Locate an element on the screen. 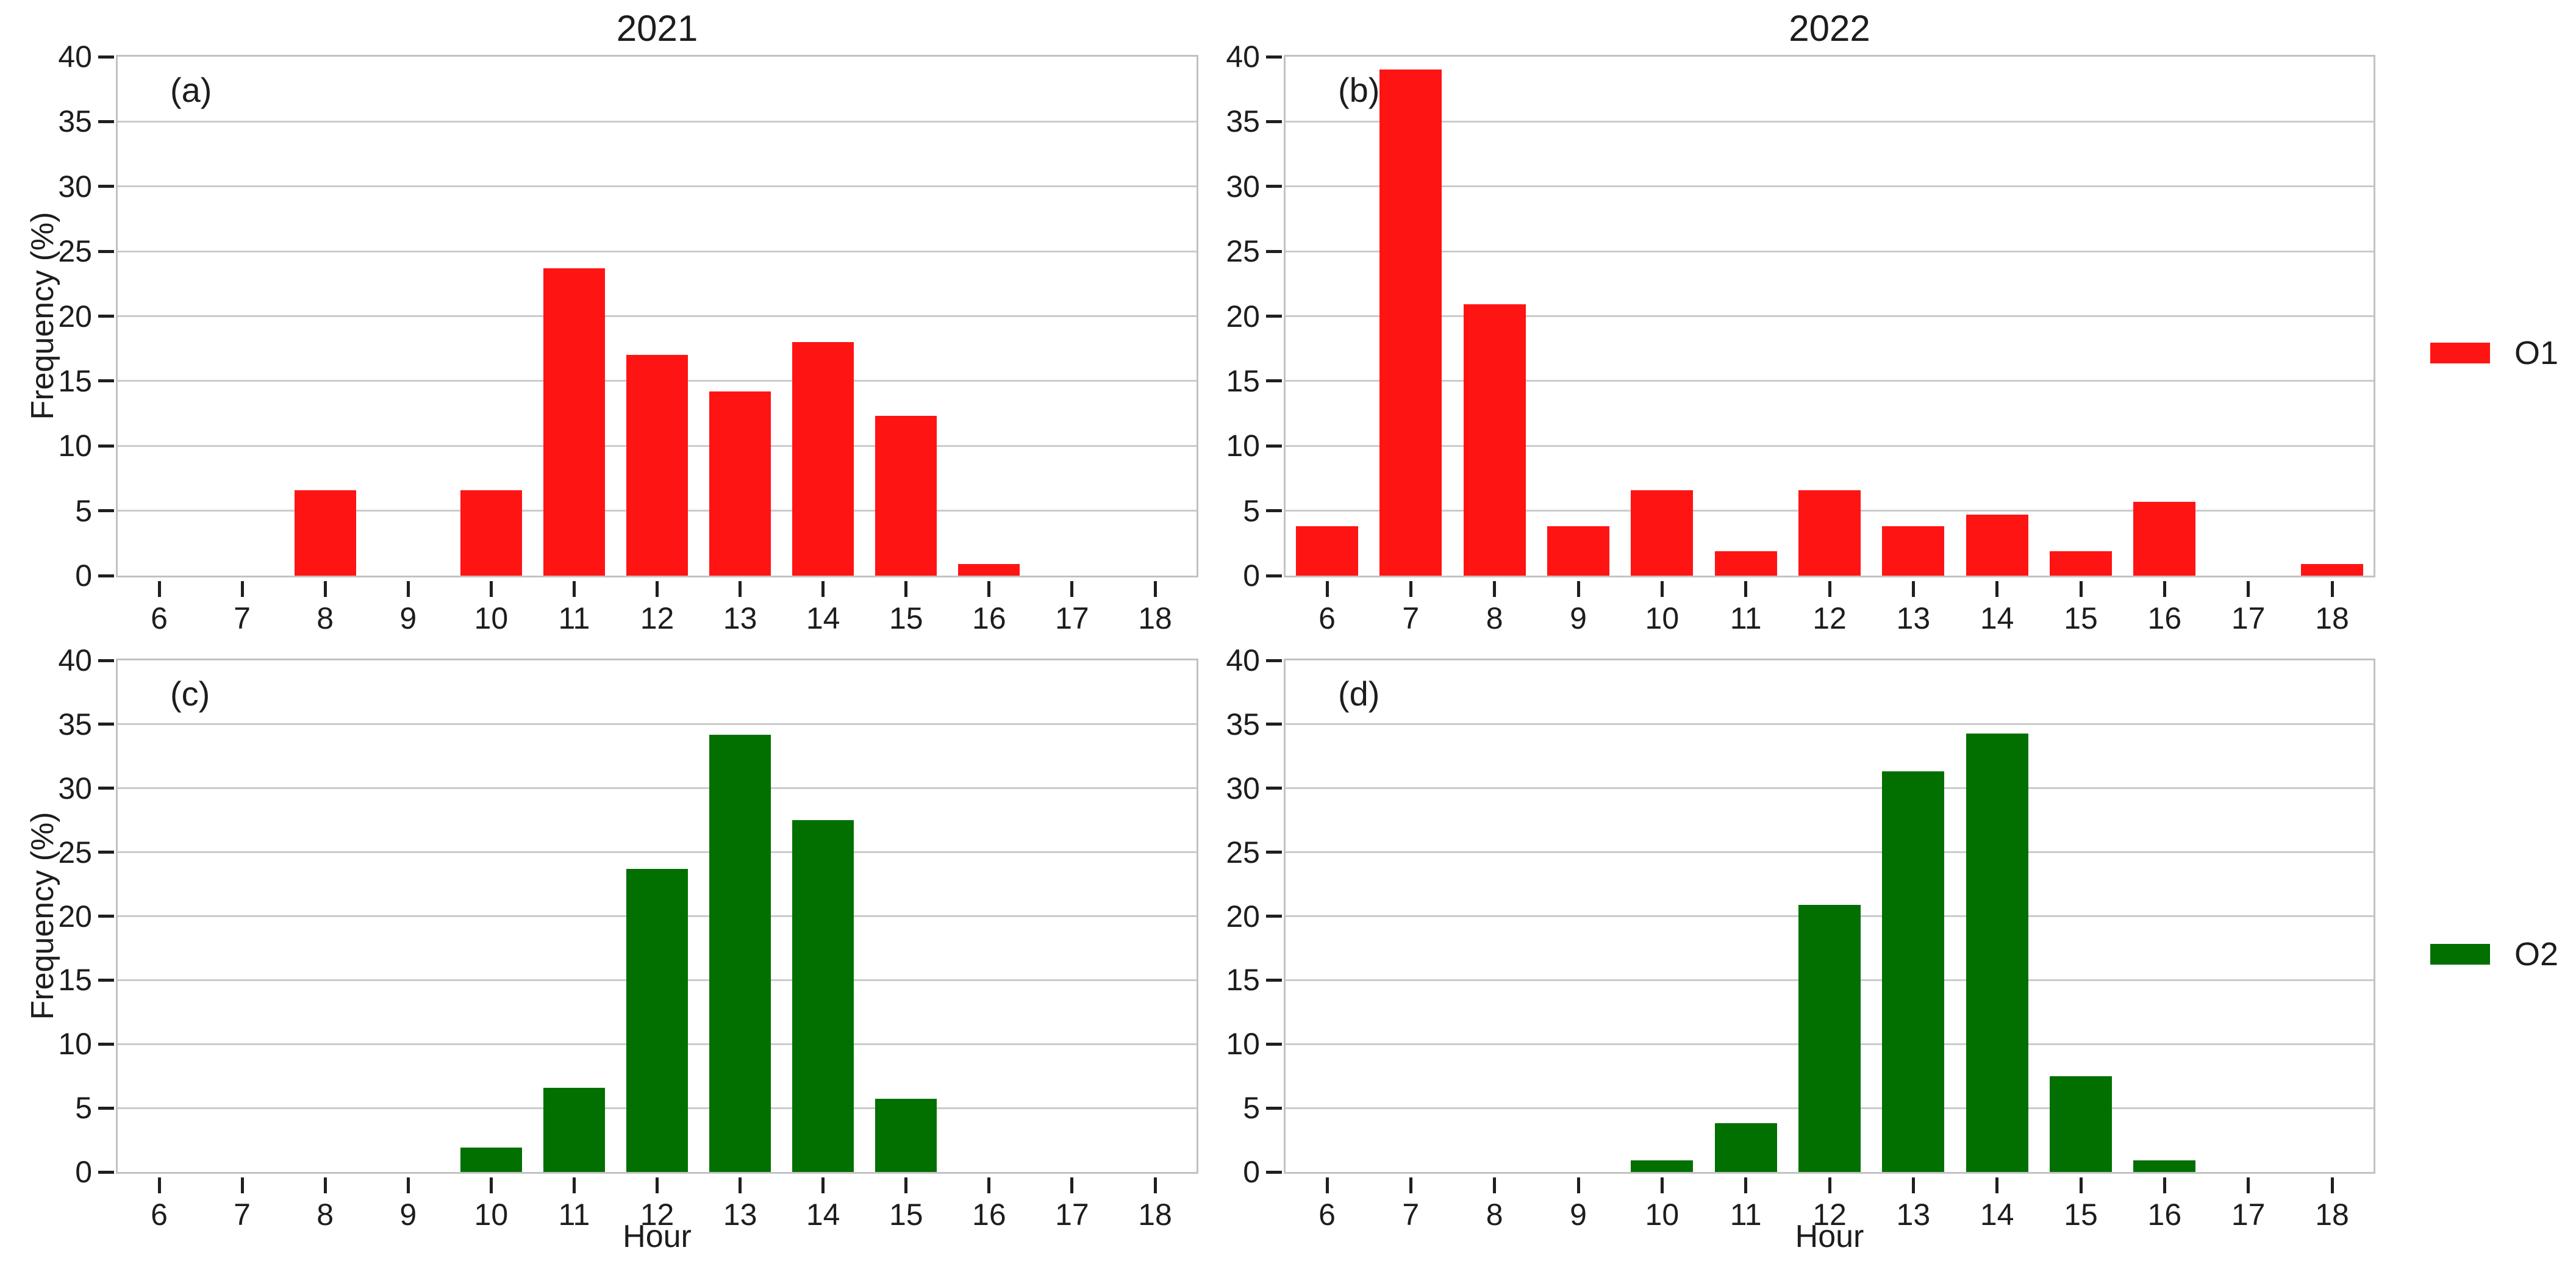 This screenshot has width=2576, height=1275. y-tick-label: 10 is located at coordinates (75, 446).